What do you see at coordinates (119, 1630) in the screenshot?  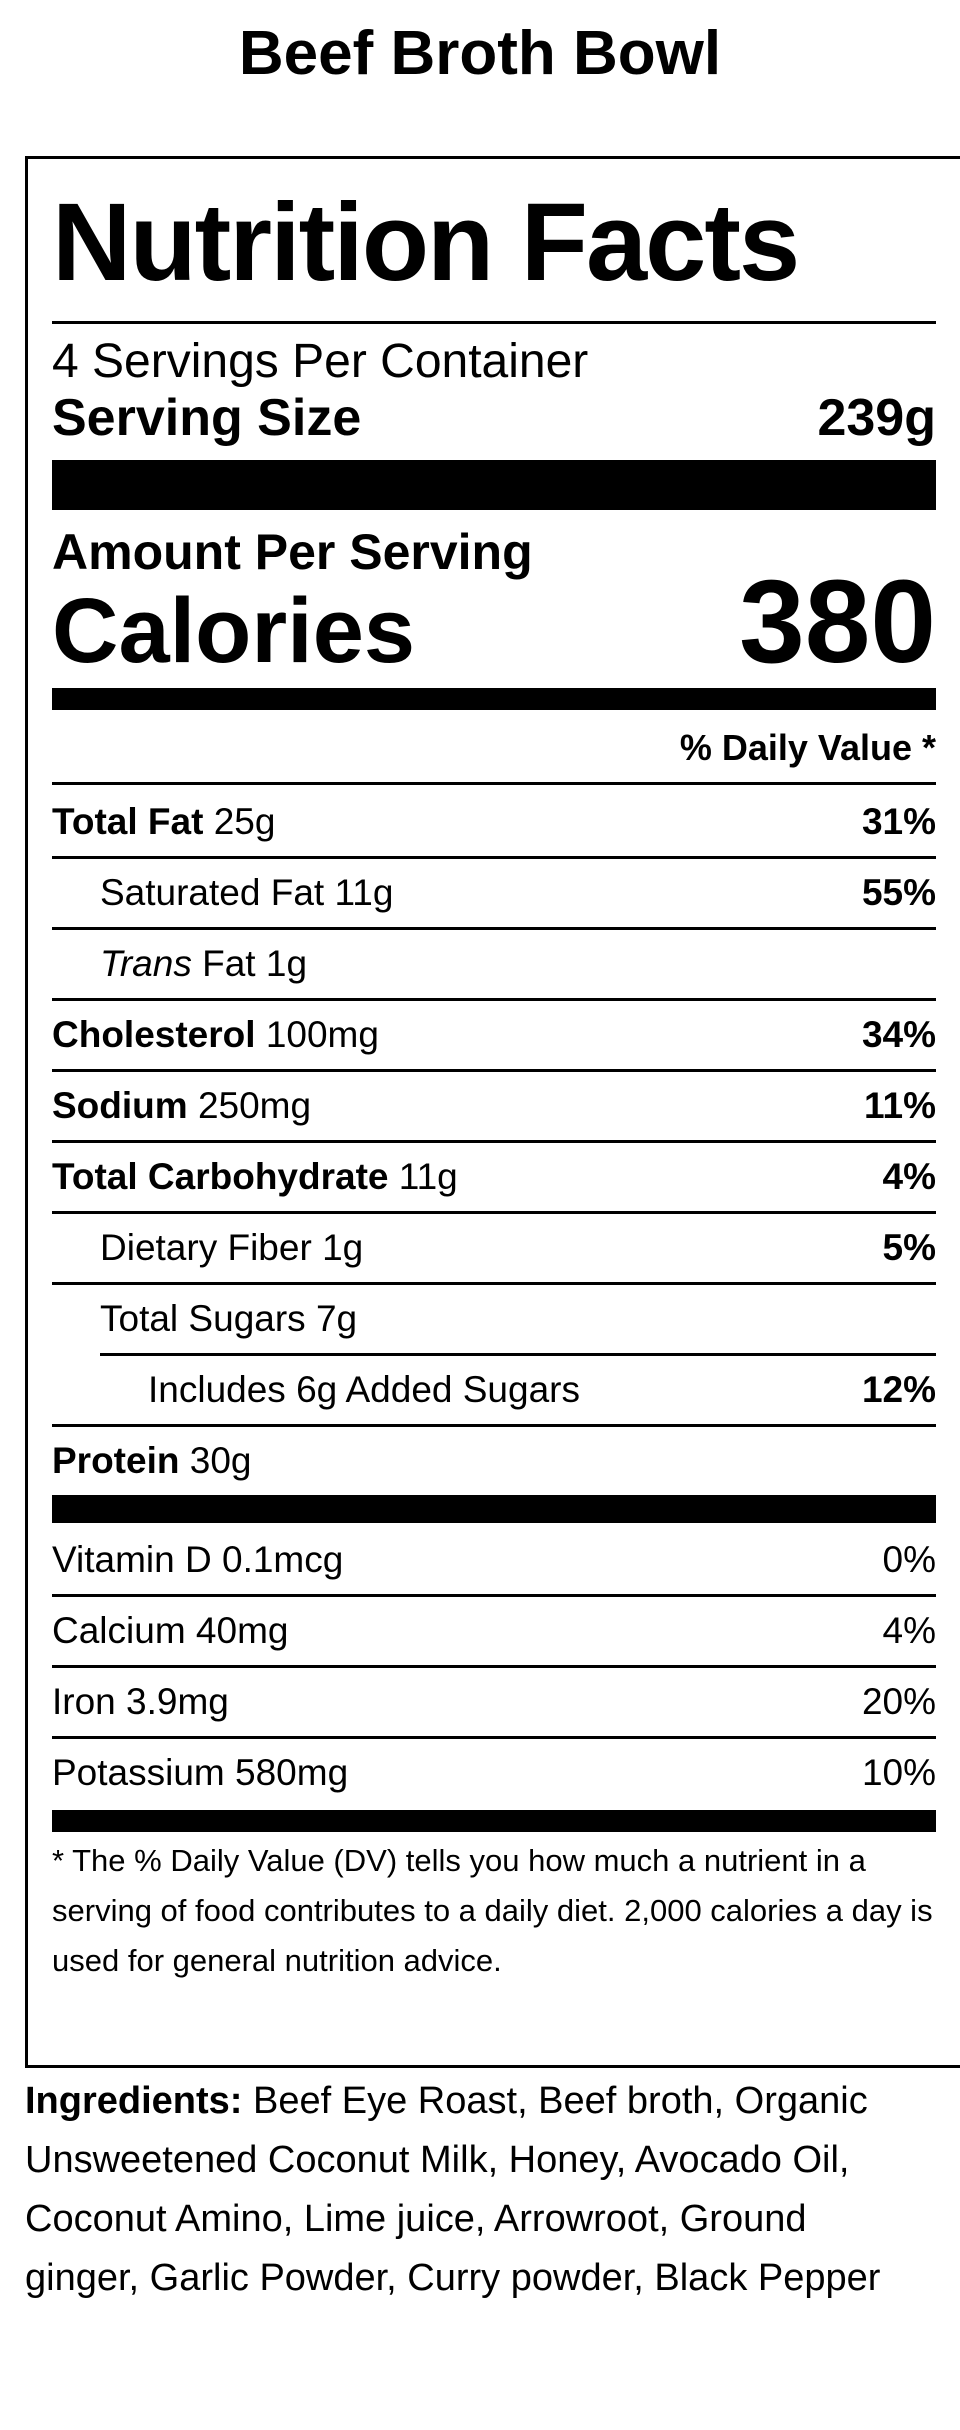 I see `nutrient-name: Calcium` at bounding box center [119, 1630].